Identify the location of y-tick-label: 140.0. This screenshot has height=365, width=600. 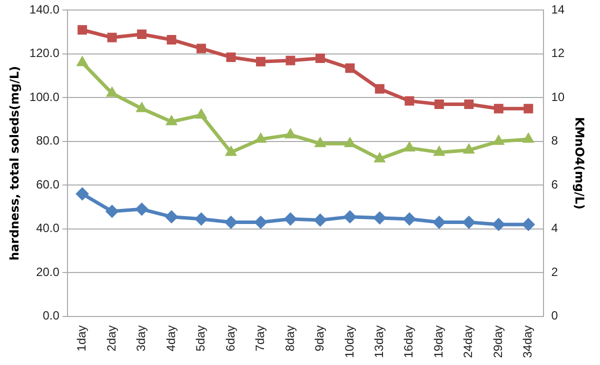
(44, 9).